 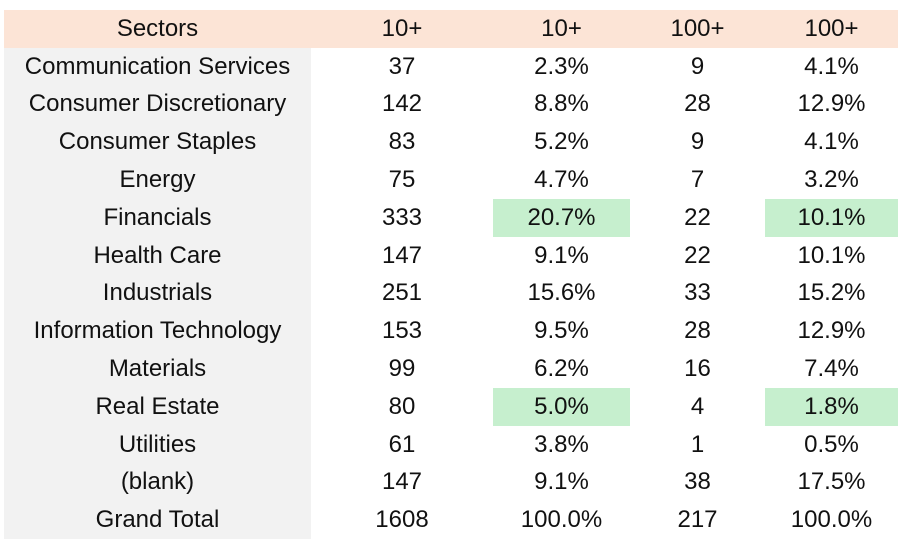 I want to click on table-header: Sectors 10+ 10+ 100+ 100+, so click(x=451, y=29).